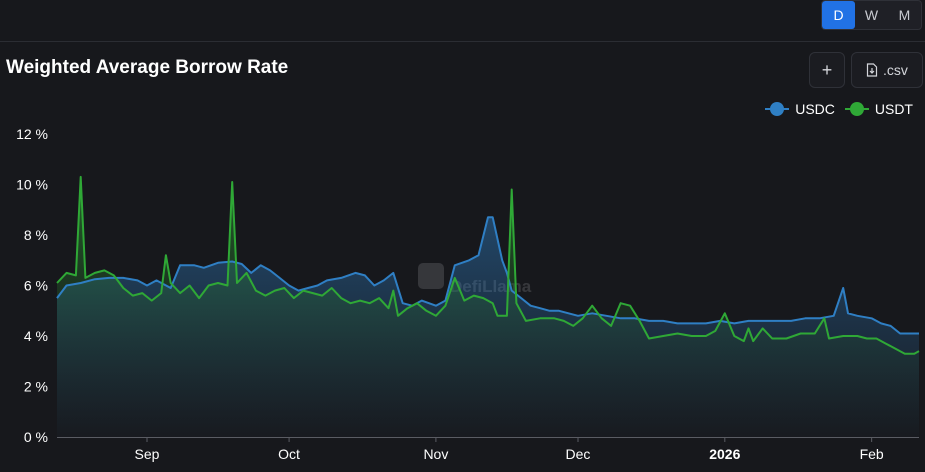 The image size is (925, 472). Describe the element at coordinates (895, 70) in the screenshot. I see `csv-label: .csv` at that location.